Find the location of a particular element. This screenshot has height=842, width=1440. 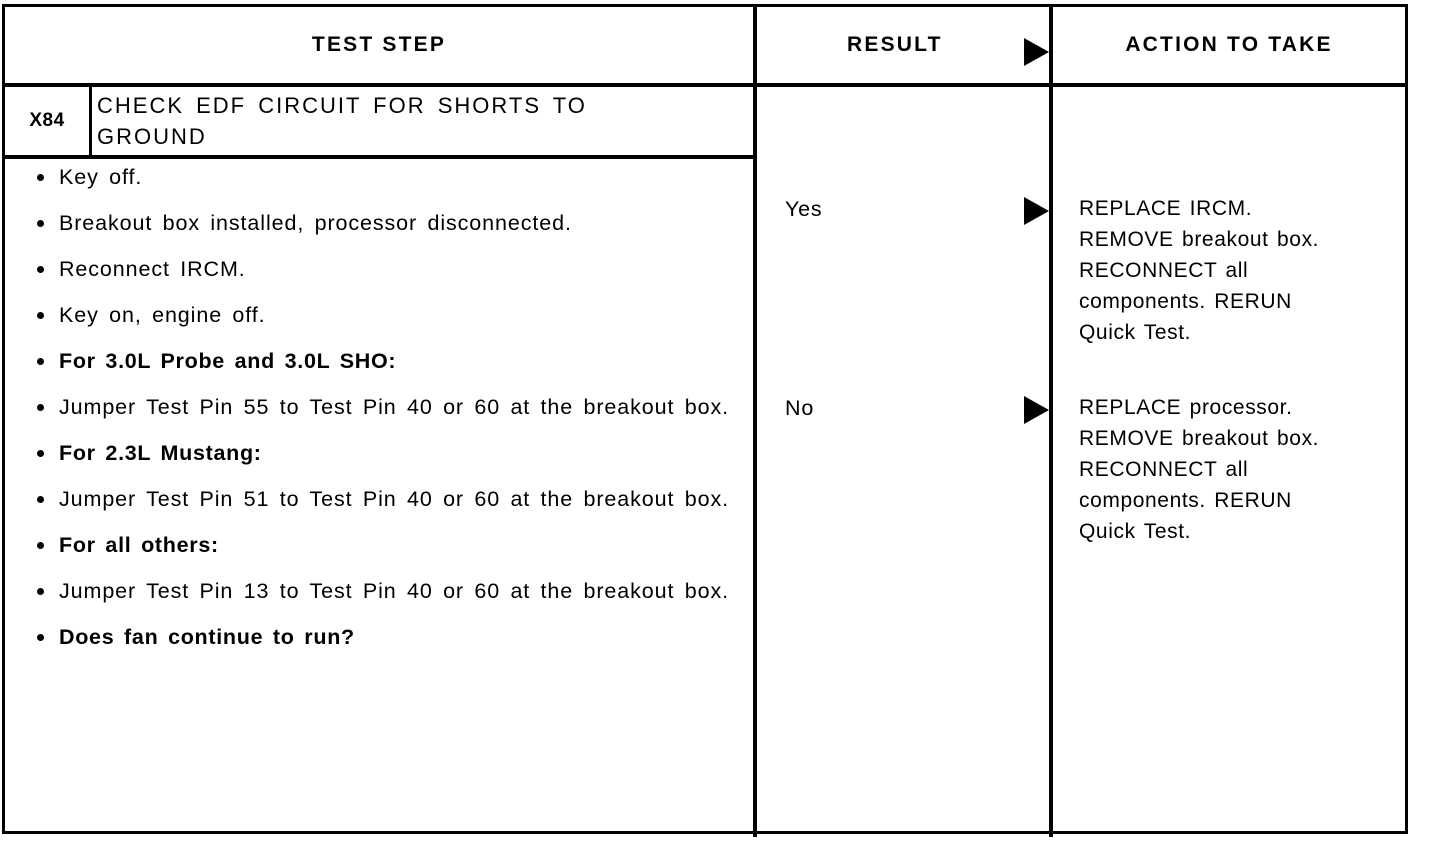

step-title-cell: CHECK EDF CIRCUIT FOR SHORTS TO GROUND is located at coordinates (422, 121).